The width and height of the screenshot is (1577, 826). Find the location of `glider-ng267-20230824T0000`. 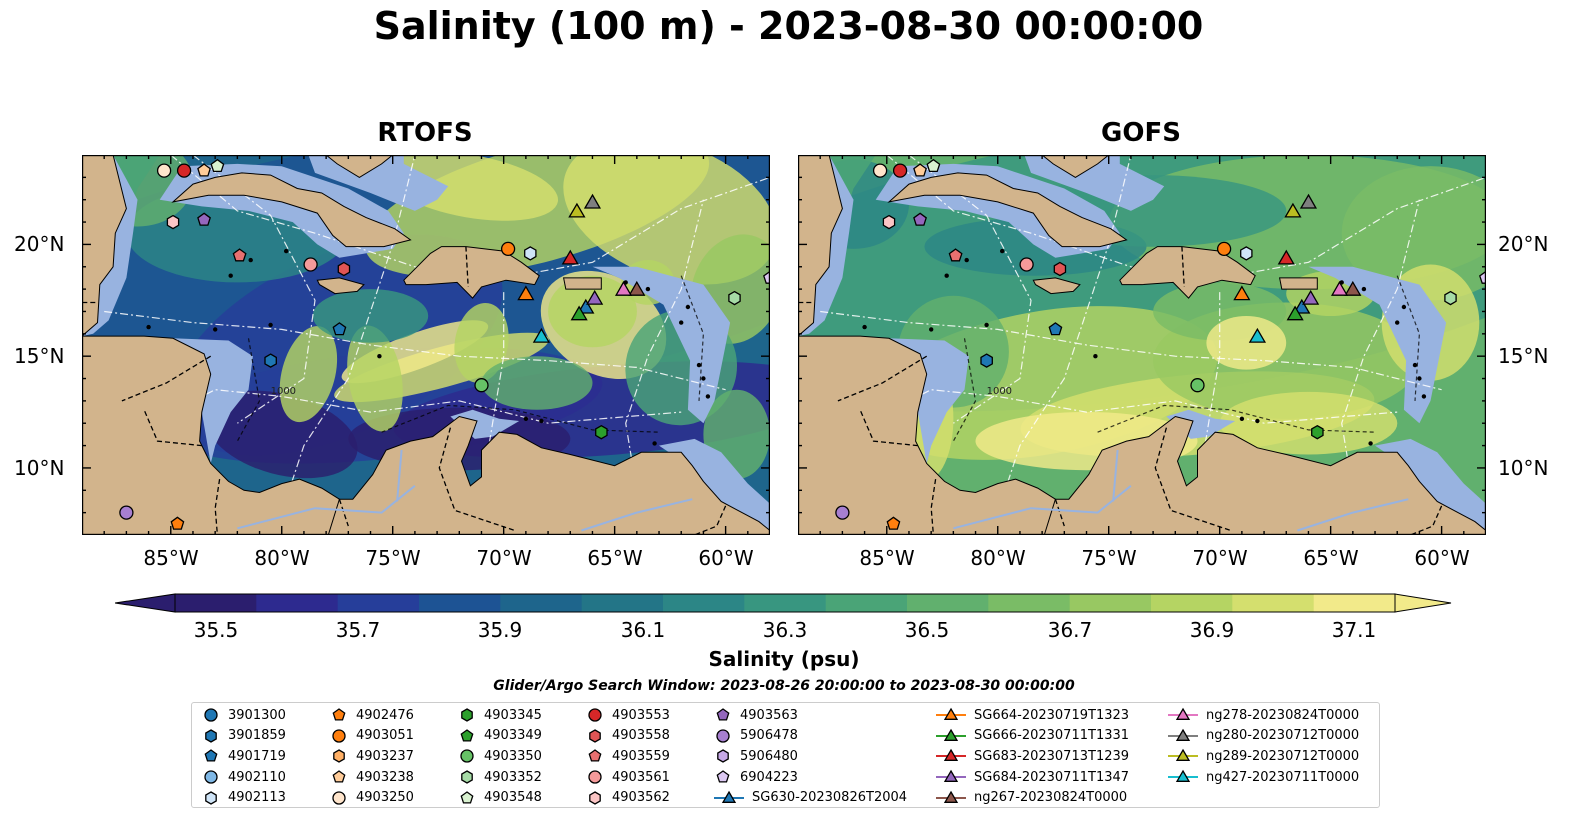

glider-ng267-20230824T0000 is located at coordinates (1353, 288).